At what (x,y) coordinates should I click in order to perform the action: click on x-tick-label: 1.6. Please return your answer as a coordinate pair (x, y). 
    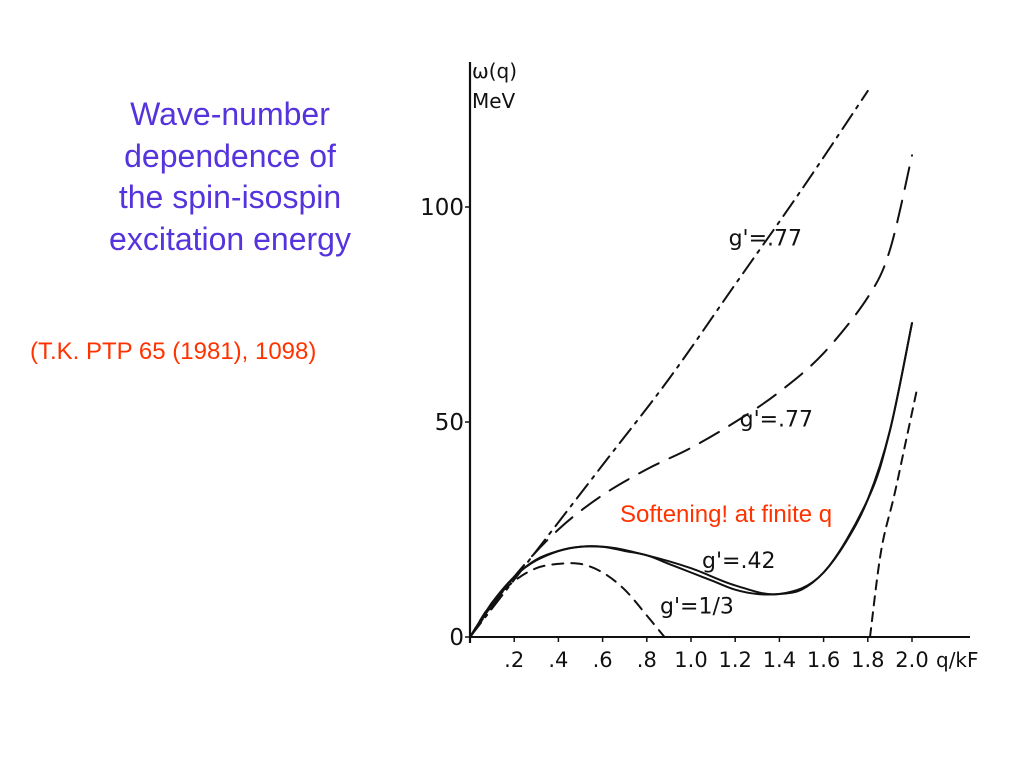
    Looking at the image, I should click on (823, 660).